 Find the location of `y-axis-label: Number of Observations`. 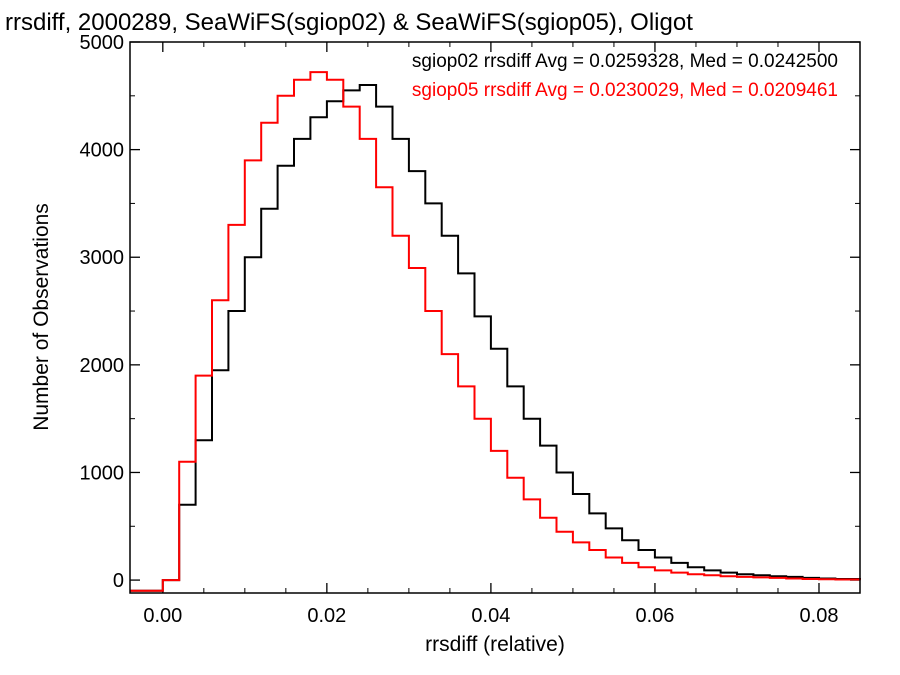

y-axis-label: Number of Observations is located at coordinates (41, 317).